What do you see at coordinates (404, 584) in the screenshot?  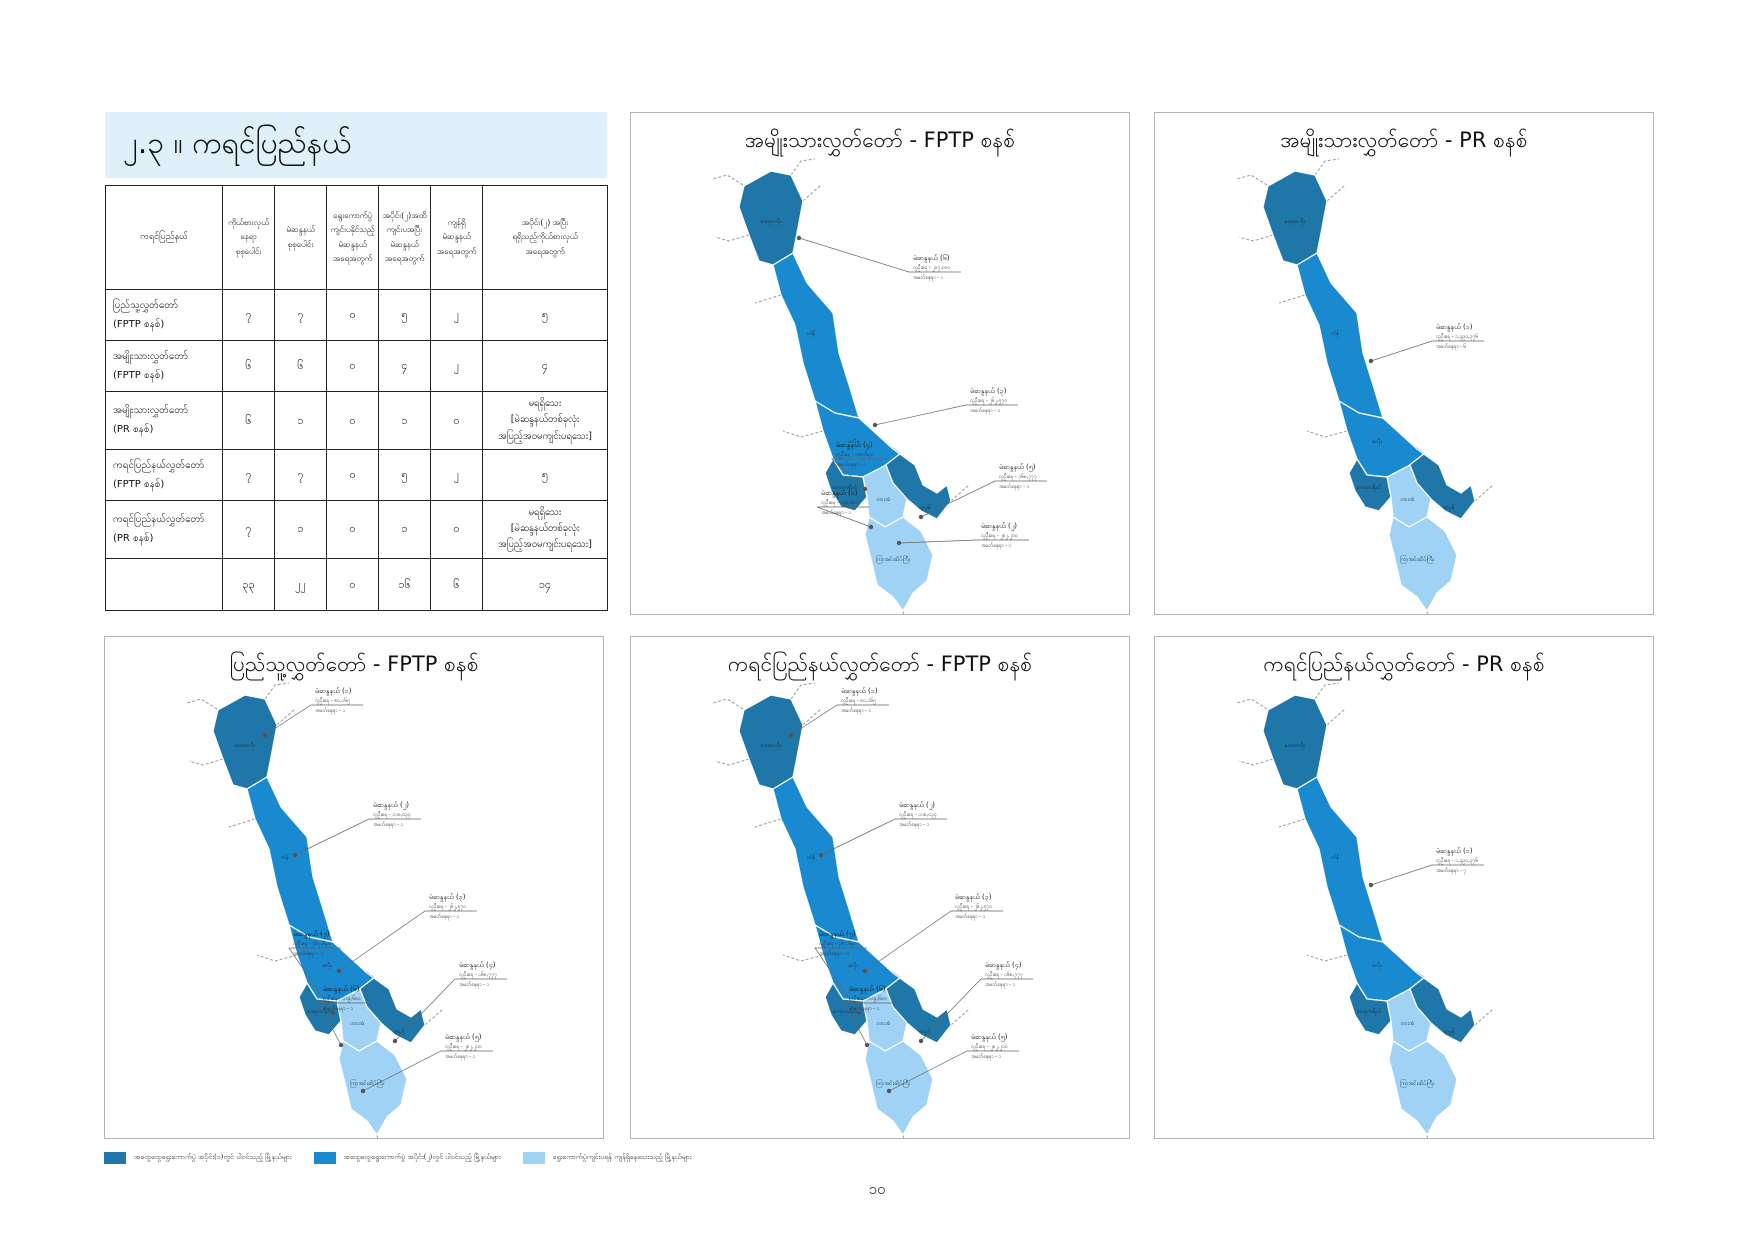 I see `table-cell: ၁၆` at bounding box center [404, 584].